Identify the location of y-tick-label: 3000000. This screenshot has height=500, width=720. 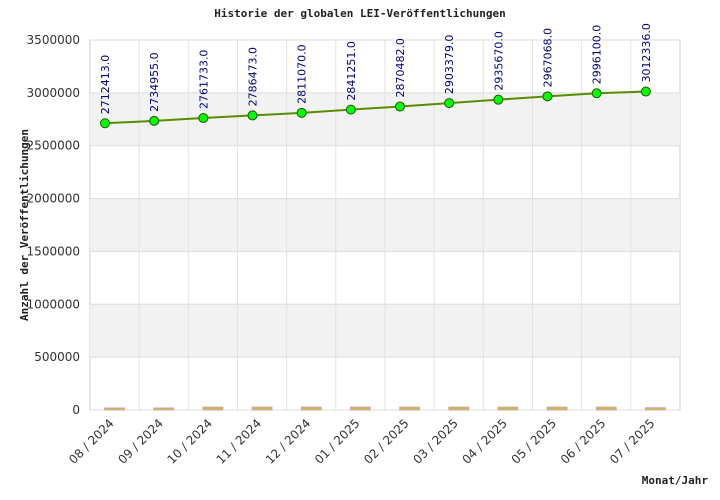
(53, 93).